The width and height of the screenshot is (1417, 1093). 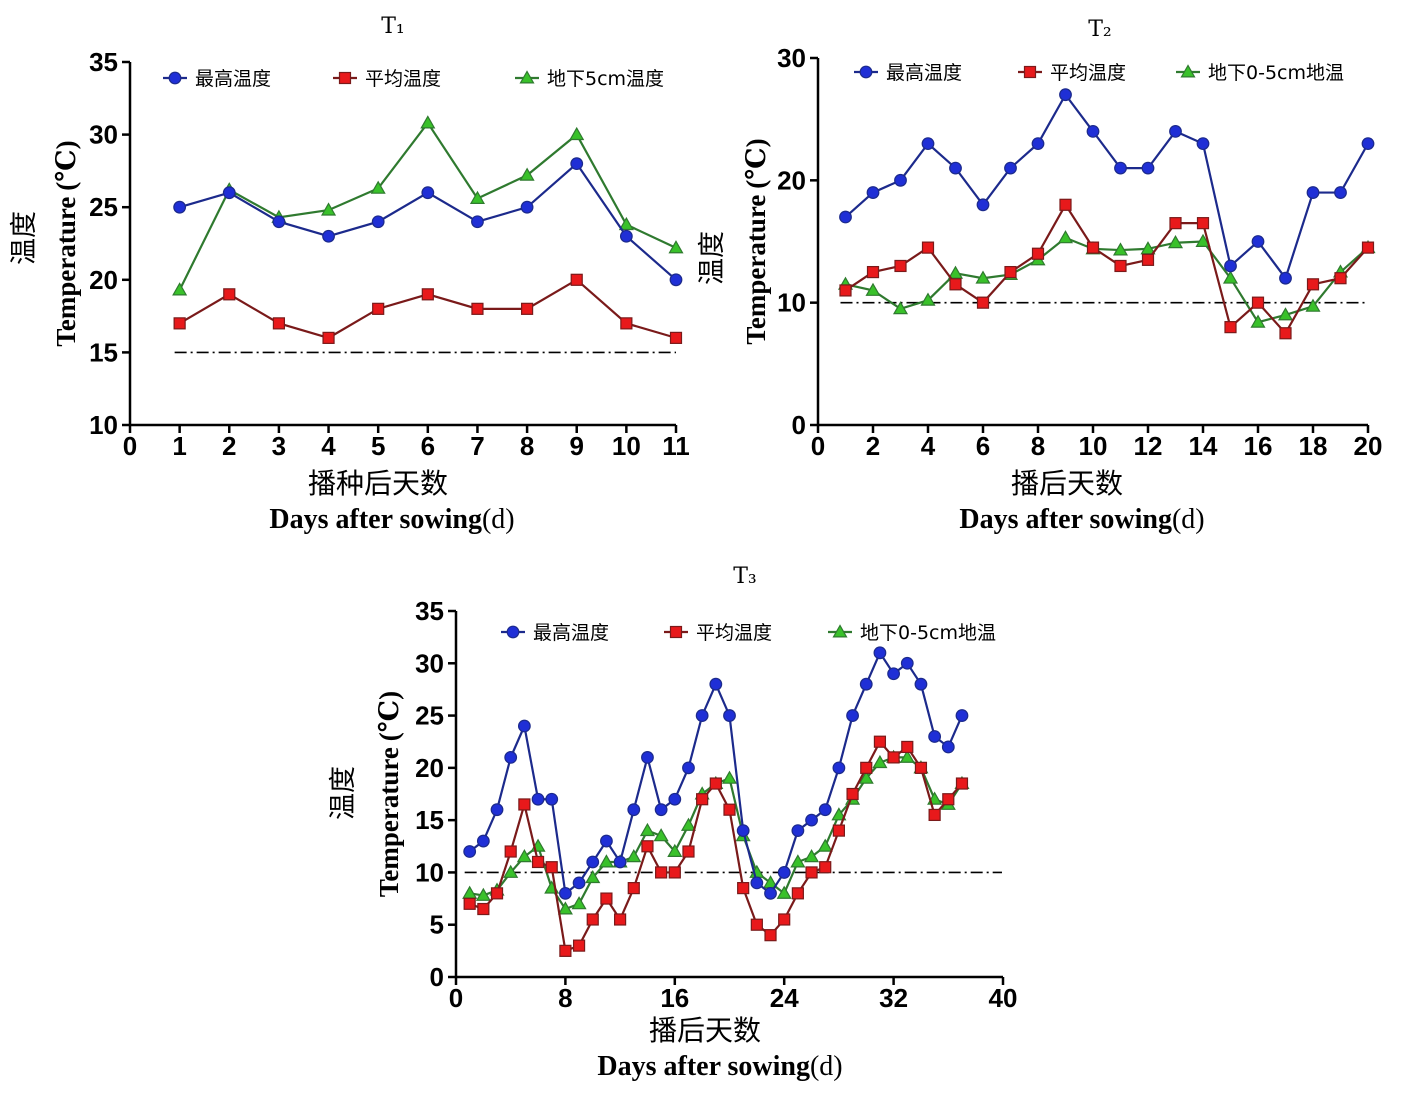 I want to click on legend-marker-soil, so click(x=840, y=631).